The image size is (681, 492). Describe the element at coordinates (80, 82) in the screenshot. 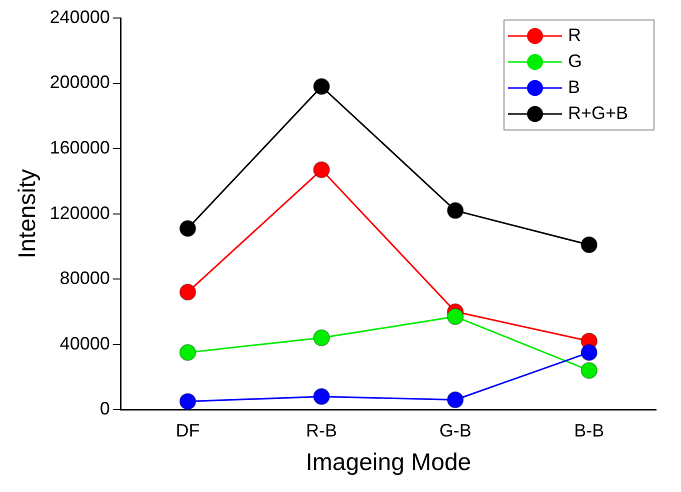

I see `y-tick-label: 200000` at that location.